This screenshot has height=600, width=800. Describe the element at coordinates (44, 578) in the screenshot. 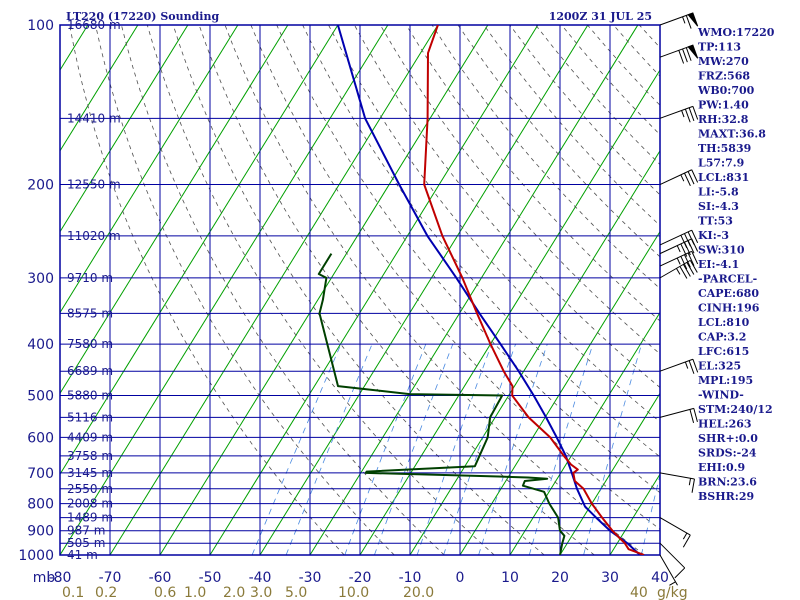

I see `pressure-unit-label: mb` at that location.